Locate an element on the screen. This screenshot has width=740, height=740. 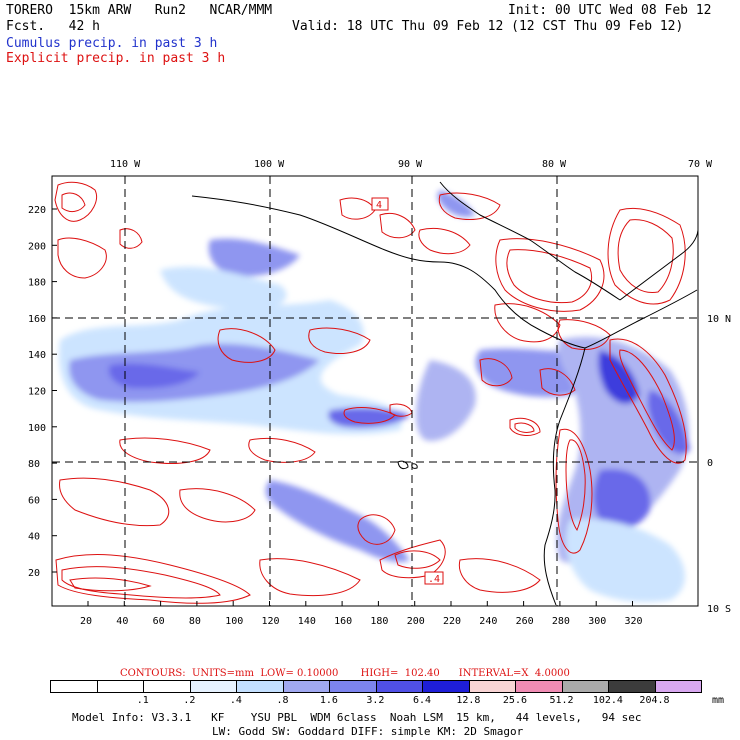
colorbar-value: 1.6 is located at coordinates (328, 700).